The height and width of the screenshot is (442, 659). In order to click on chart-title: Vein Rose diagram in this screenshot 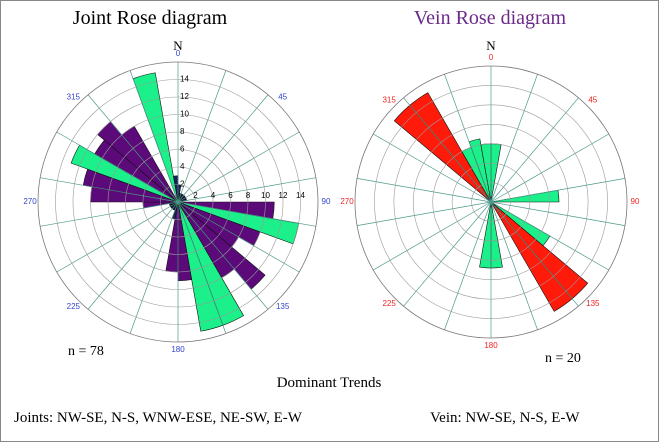, I will do `click(490, 18)`.